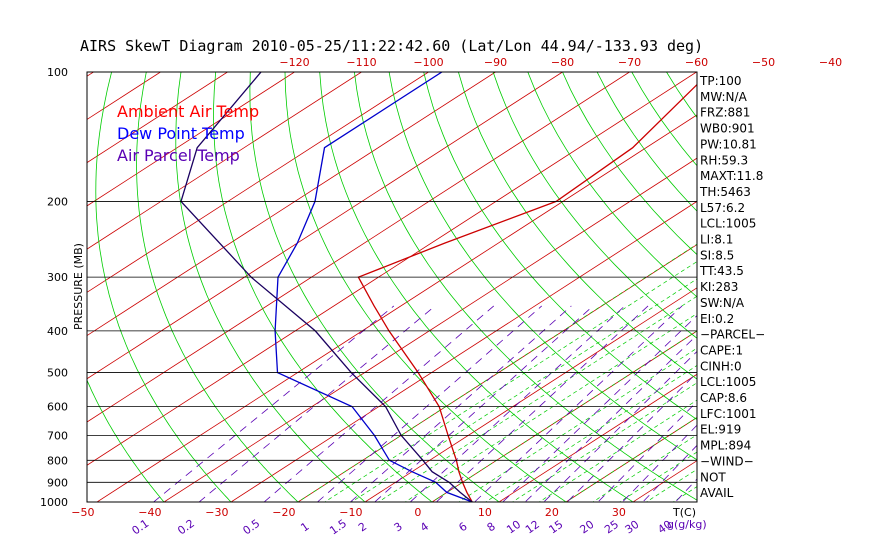 This screenshot has width=870, height=560. I want to click on mixing-ratio-label: 8, so click(491, 527).